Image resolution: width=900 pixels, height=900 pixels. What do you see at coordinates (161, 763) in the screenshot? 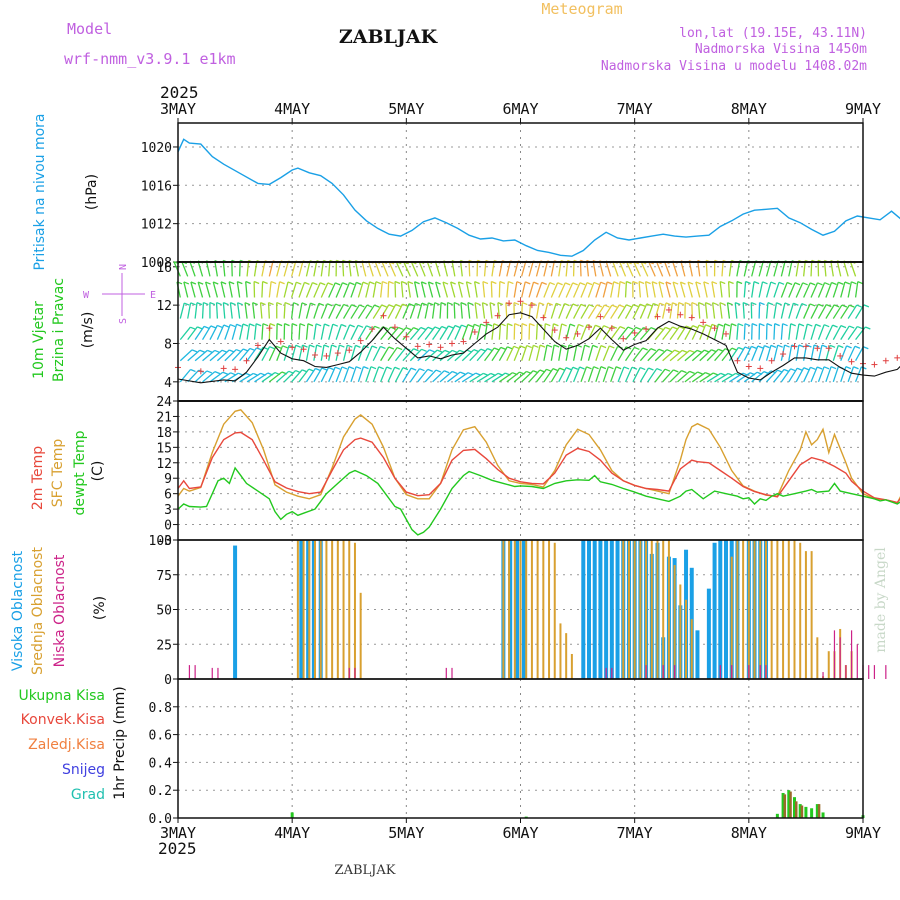
I see `precip-ytick-label: 0.4` at bounding box center [161, 763].